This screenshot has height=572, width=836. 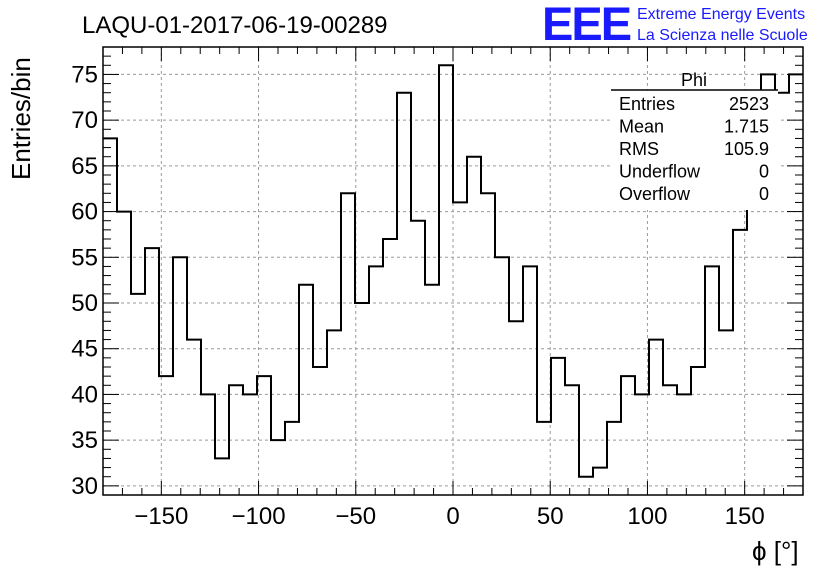 I want to click on x-tick-label: 150, so click(x=745, y=516).